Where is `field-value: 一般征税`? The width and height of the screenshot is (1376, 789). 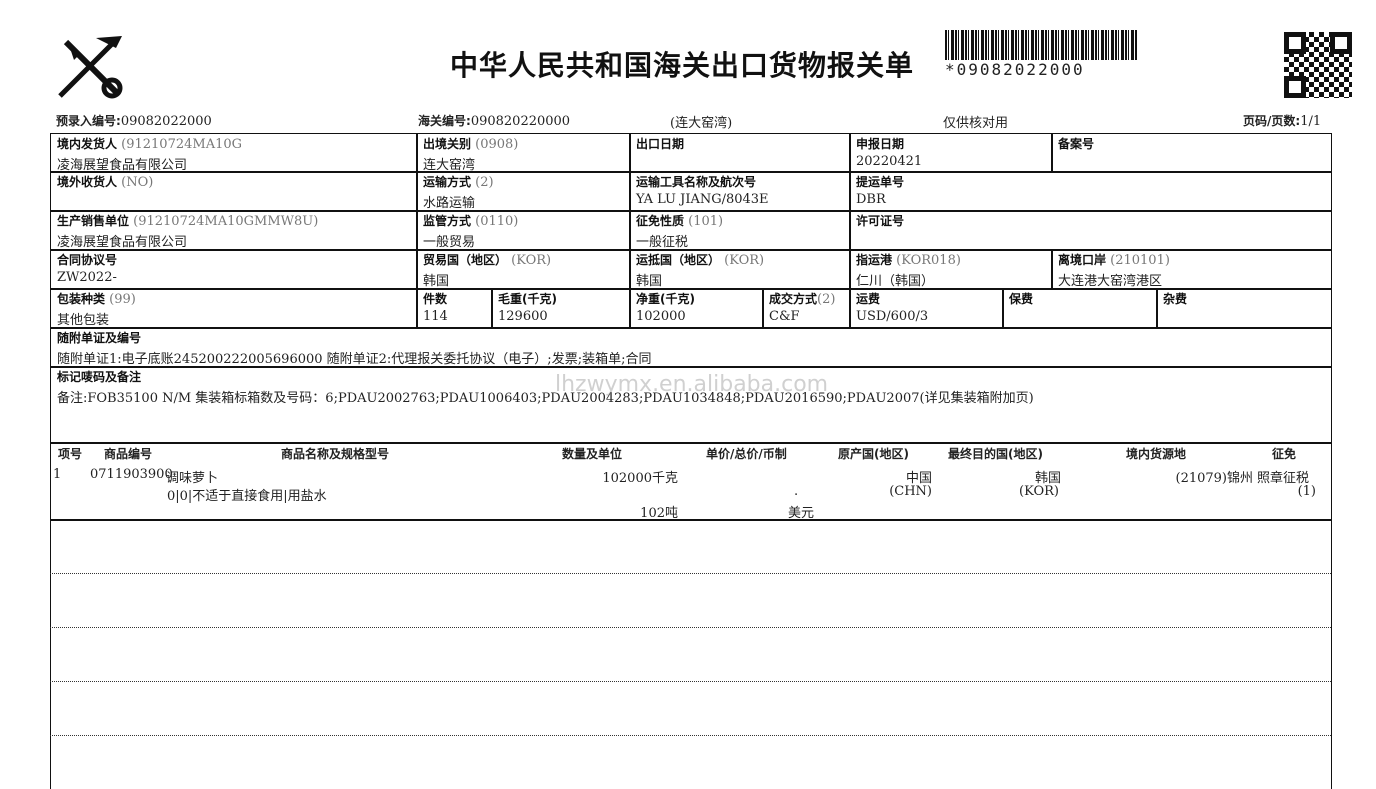
field-value: 一般征税 is located at coordinates (662, 242).